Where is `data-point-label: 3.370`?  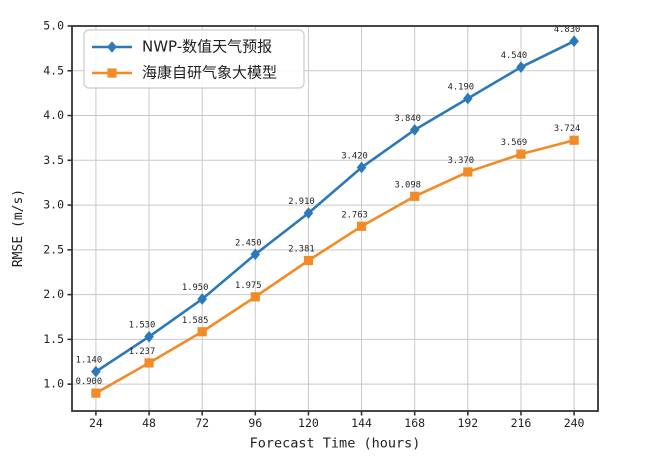
data-point-label: 3.370 is located at coordinates (461, 161).